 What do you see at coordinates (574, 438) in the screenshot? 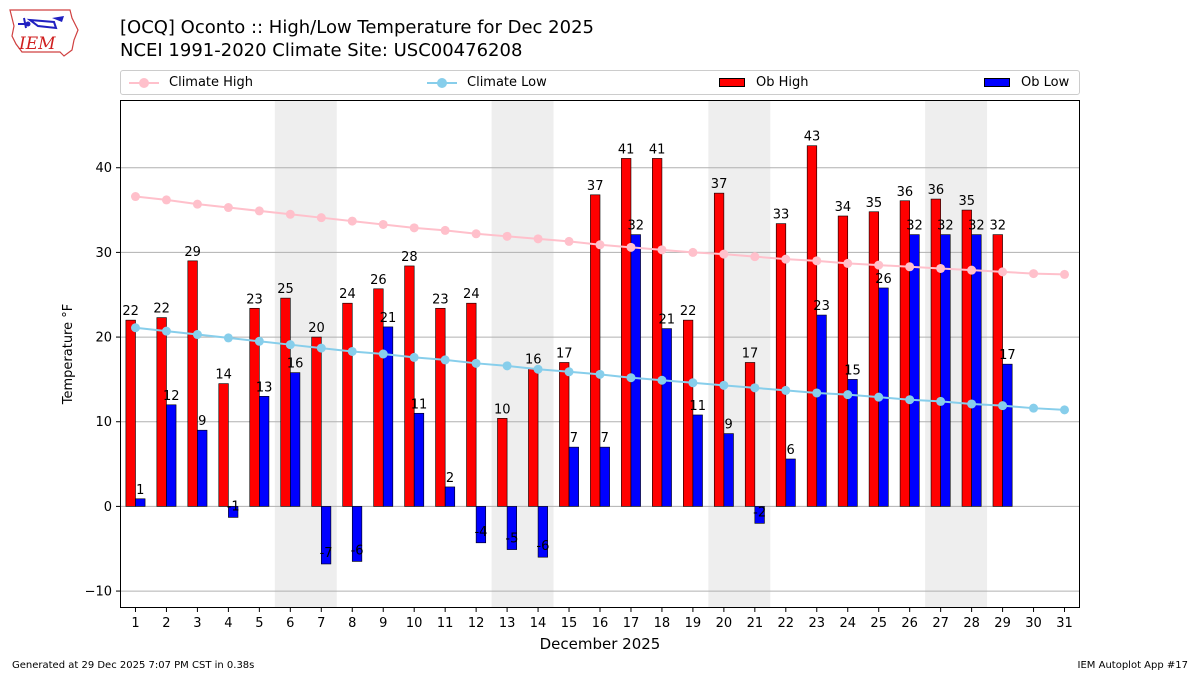
I see `ob-low-label-day-15: 7` at bounding box center [574, 438].